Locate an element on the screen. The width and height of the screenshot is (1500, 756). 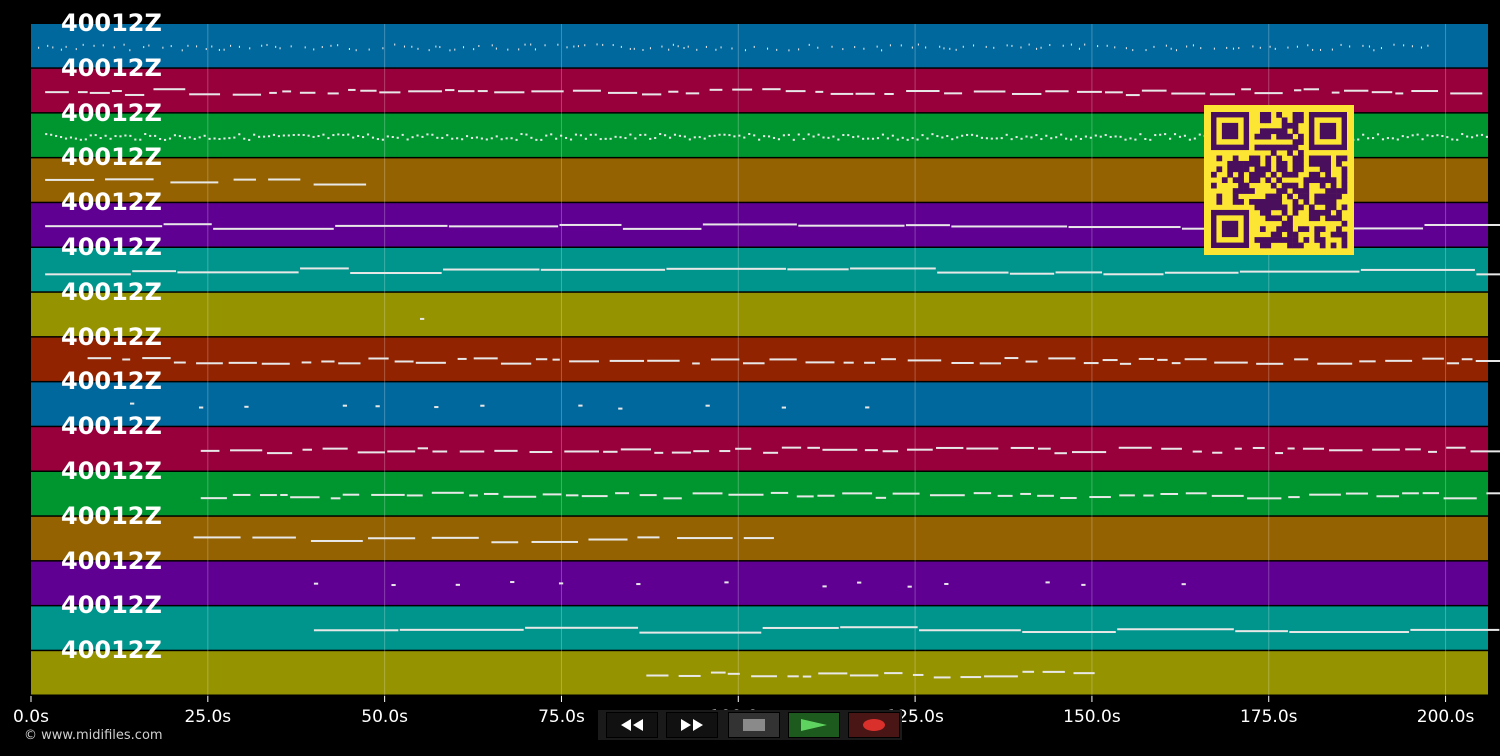
stop-button is located at coordinates (754, 725).